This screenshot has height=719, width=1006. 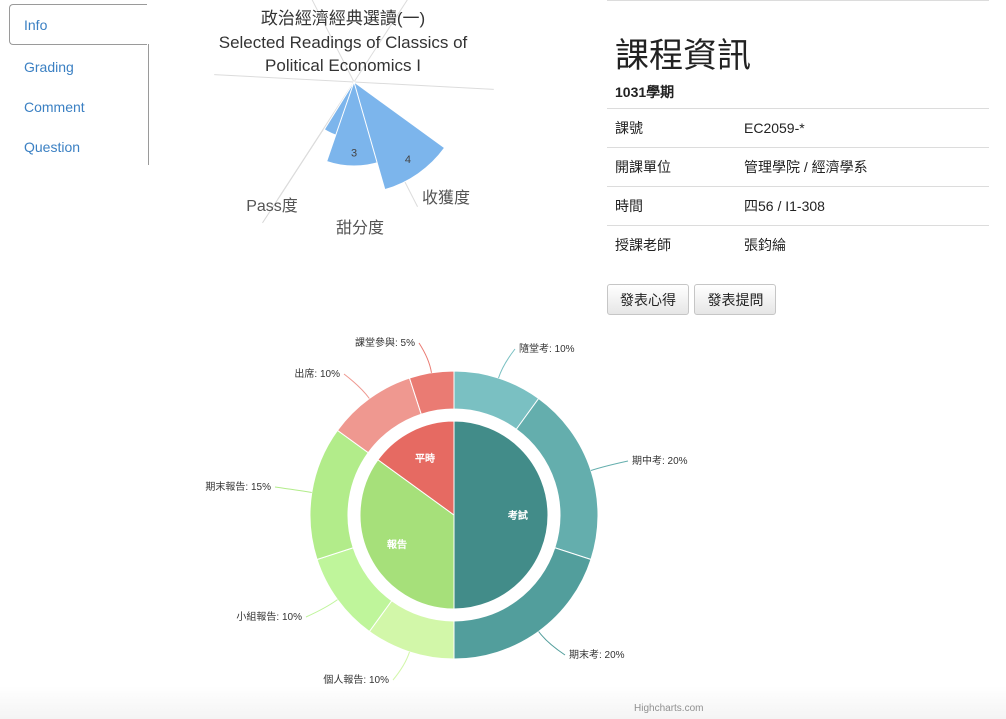 I want to click on pie-slice-label: 考試, so click(x=518, y=515).